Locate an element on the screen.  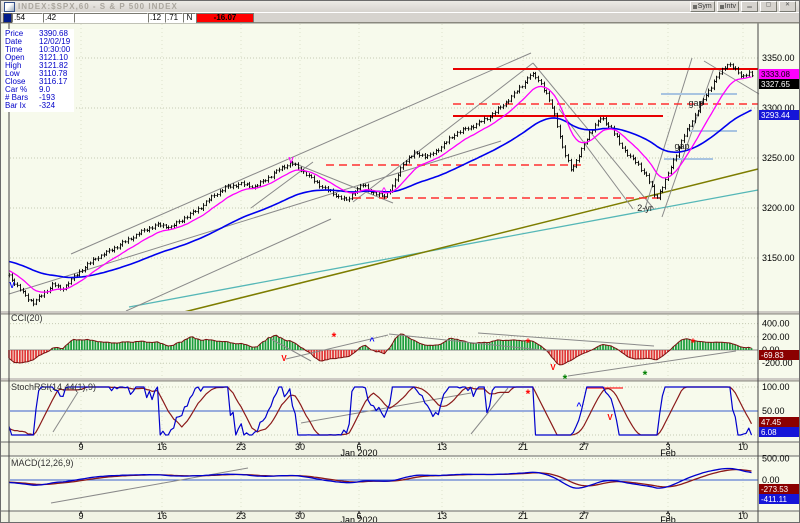
value-field-1: .54 is located at coordinates (27, 17).